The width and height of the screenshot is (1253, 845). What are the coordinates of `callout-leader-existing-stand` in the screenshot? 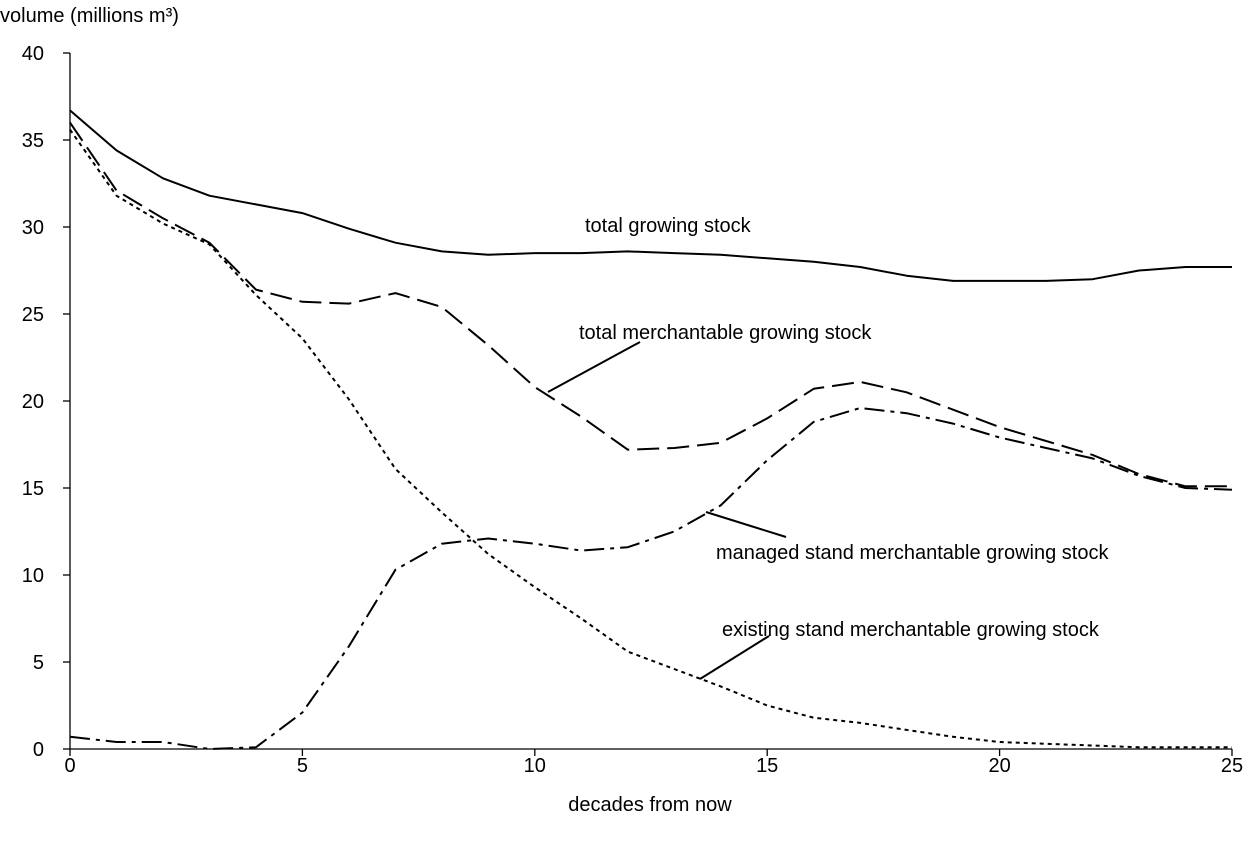 It's located at (734, 657).